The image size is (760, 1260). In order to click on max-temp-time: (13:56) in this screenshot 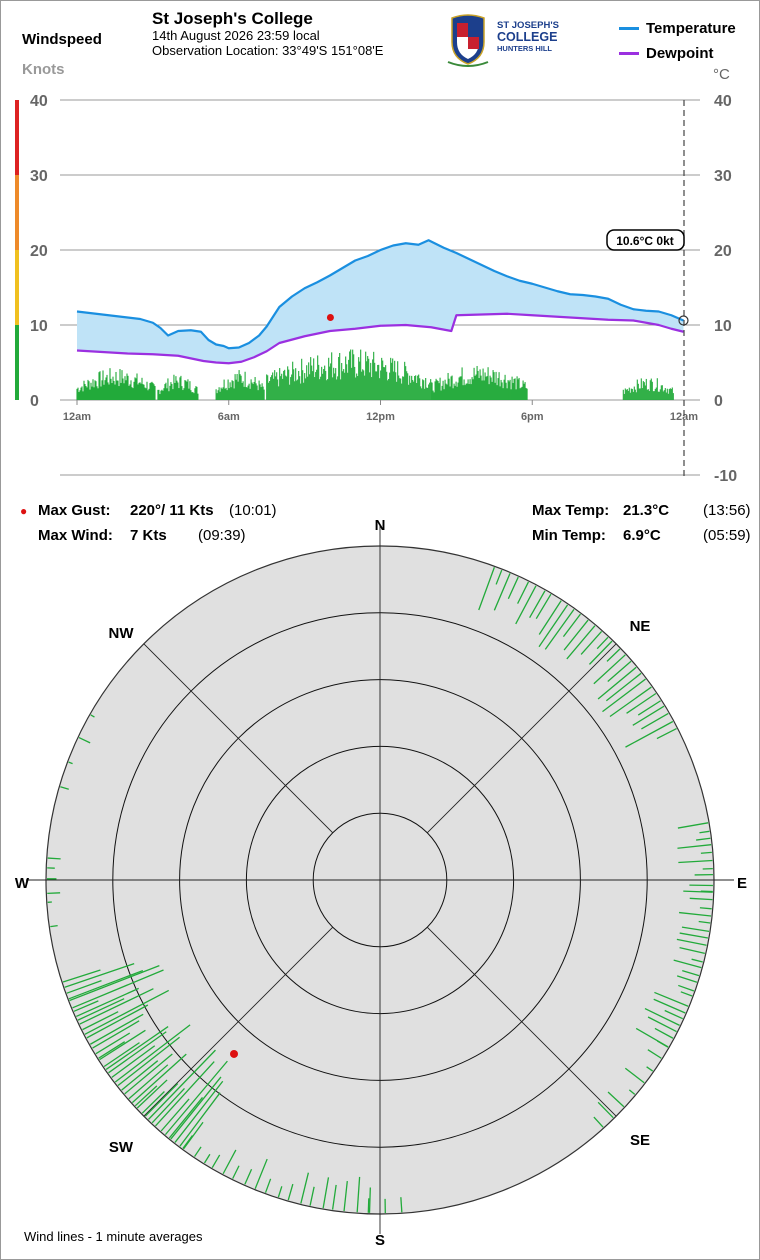, I will do `click(727, 510)`.